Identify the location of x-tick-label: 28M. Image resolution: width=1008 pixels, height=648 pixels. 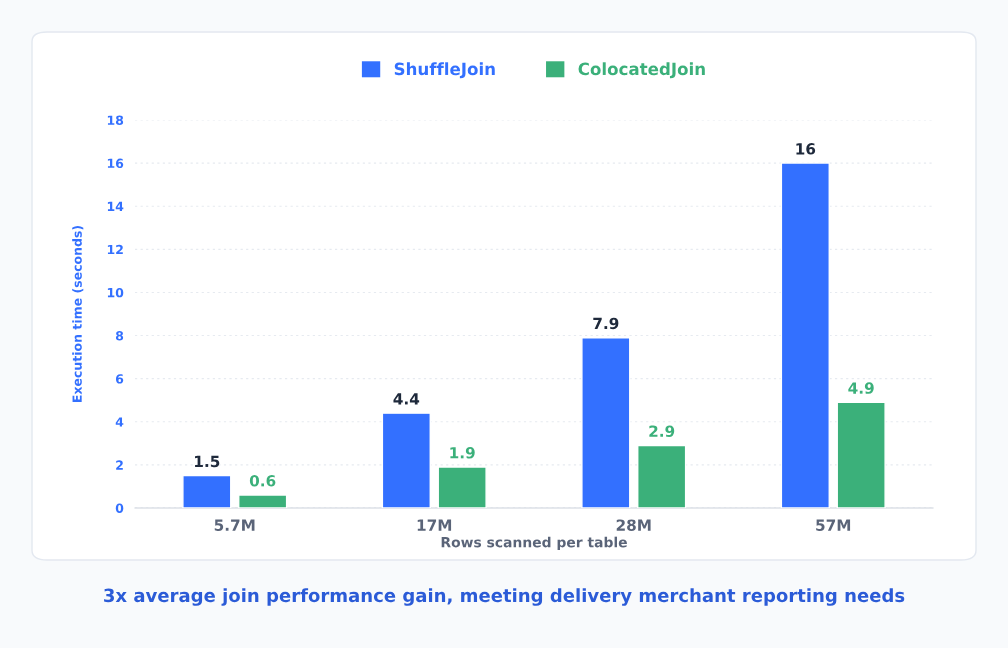
(633, 525).